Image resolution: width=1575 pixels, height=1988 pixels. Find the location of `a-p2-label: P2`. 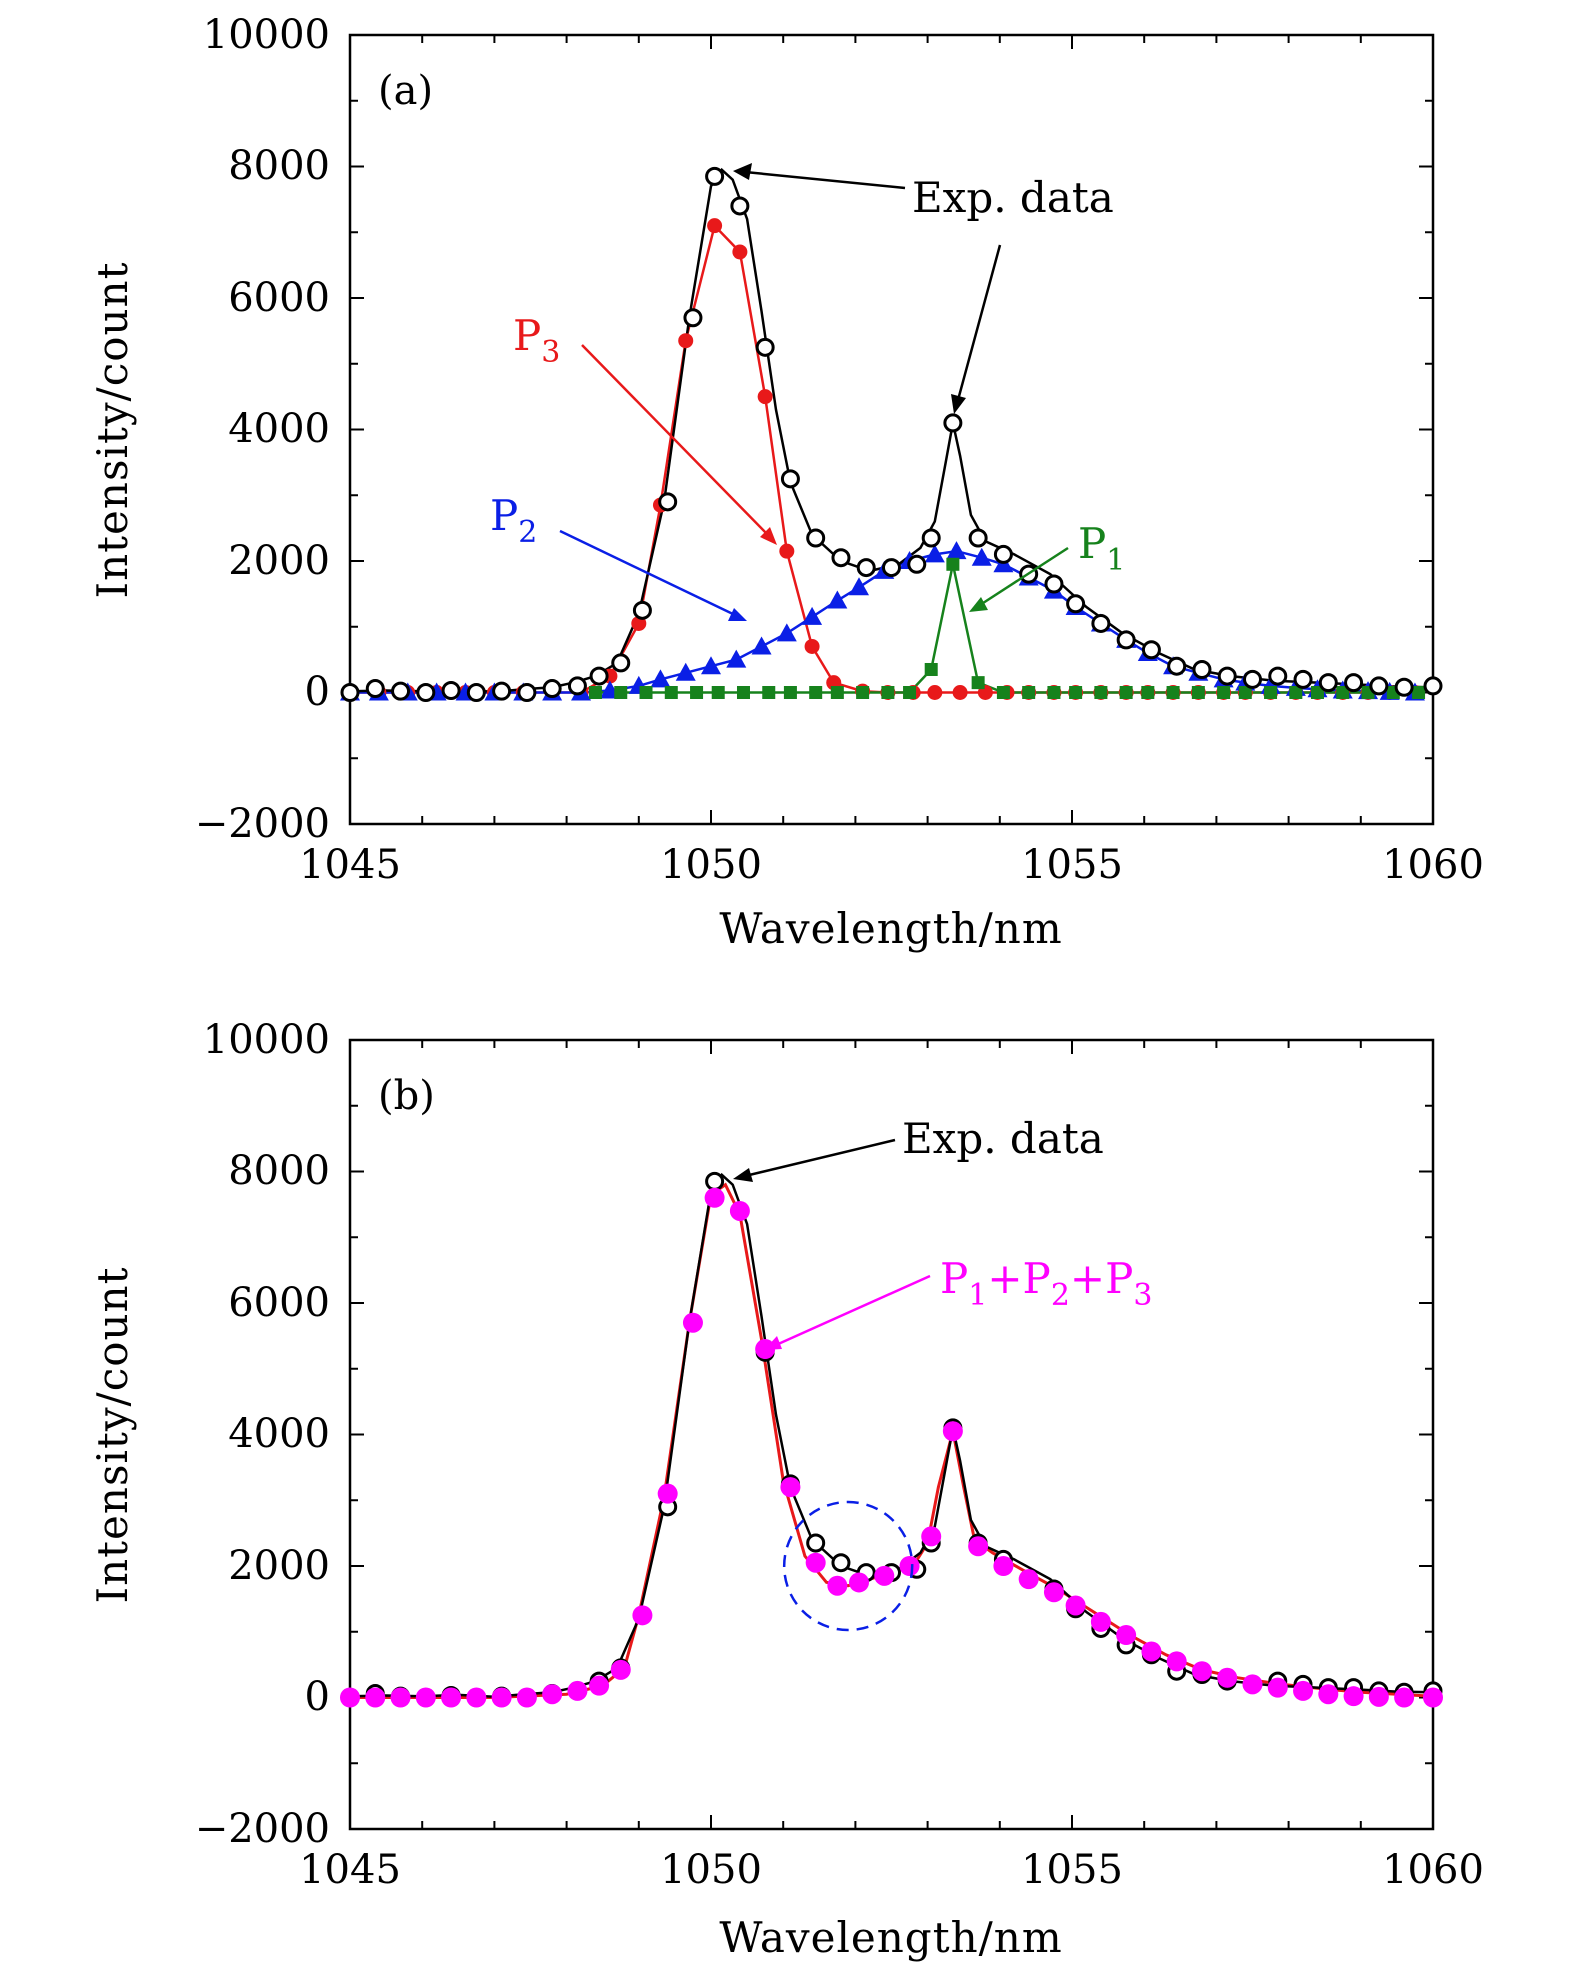

a-p2-label: P2 is located at coordinates (513, 520).